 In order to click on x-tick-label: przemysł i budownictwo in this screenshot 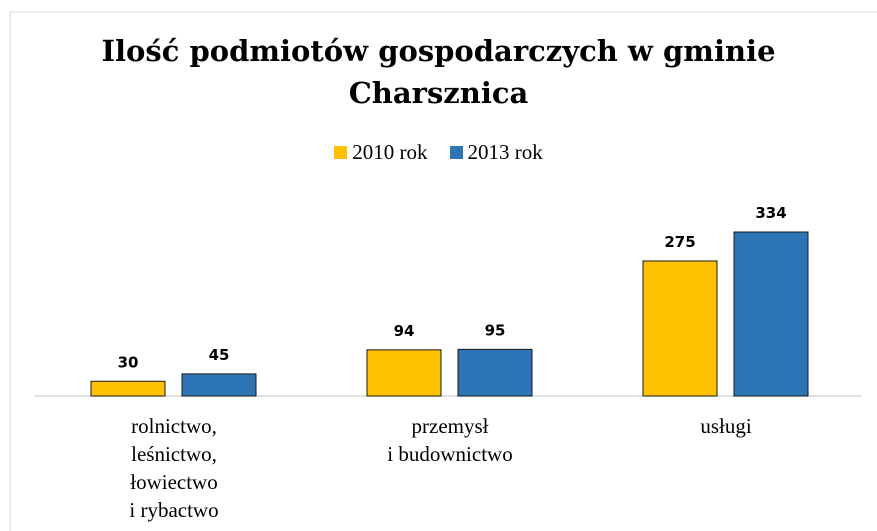, I will do `click(450, 440)`.